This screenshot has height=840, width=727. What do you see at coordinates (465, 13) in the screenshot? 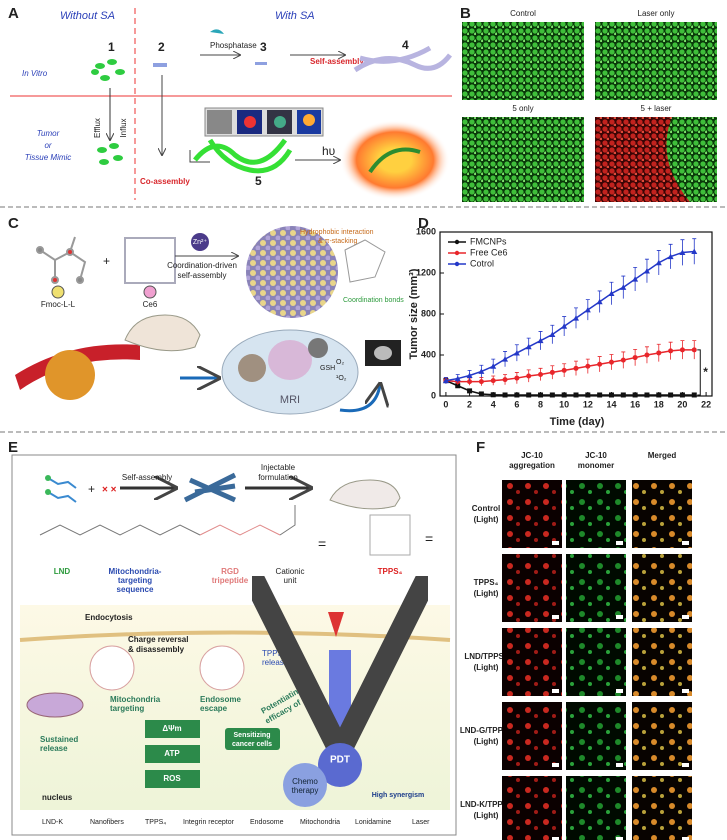
I see `panel-label: B` at bounding box center [465, 13].